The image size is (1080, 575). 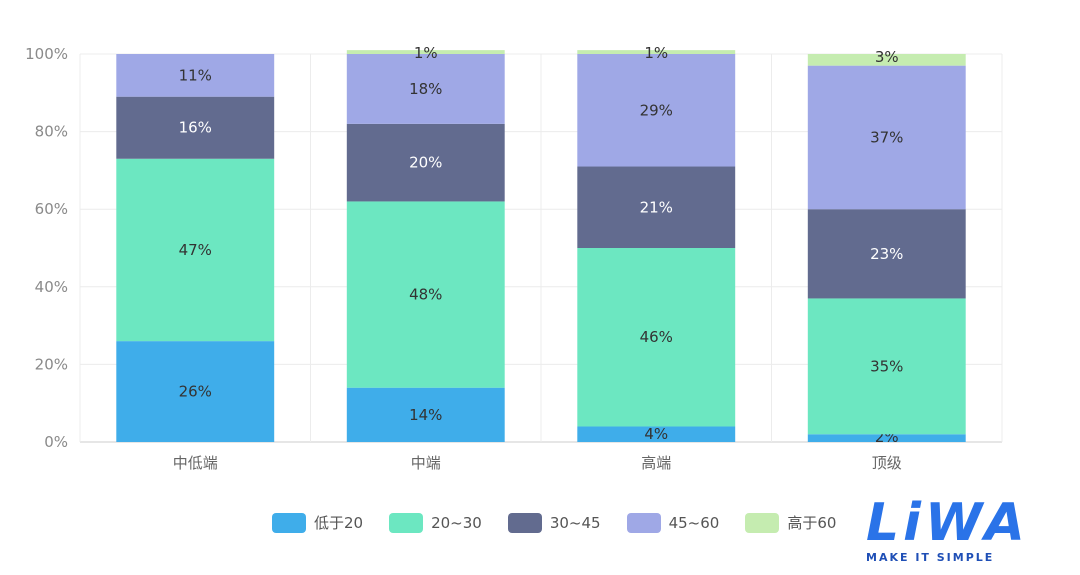 I want to click on data-label: 35%, so click(x=886, y=366).